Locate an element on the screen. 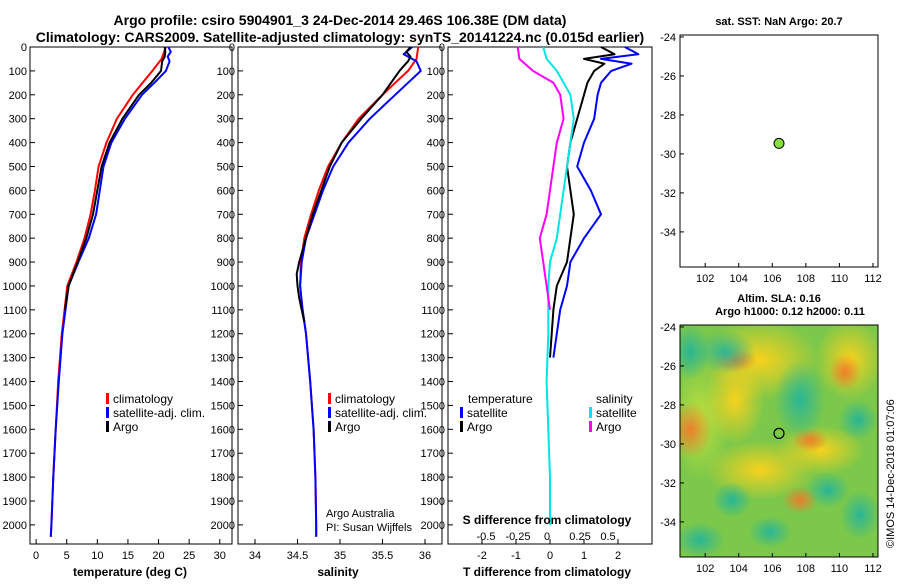 This screenshot has height=585, width=900. x-tick-label: 20 is located at coordinates (158, 556).